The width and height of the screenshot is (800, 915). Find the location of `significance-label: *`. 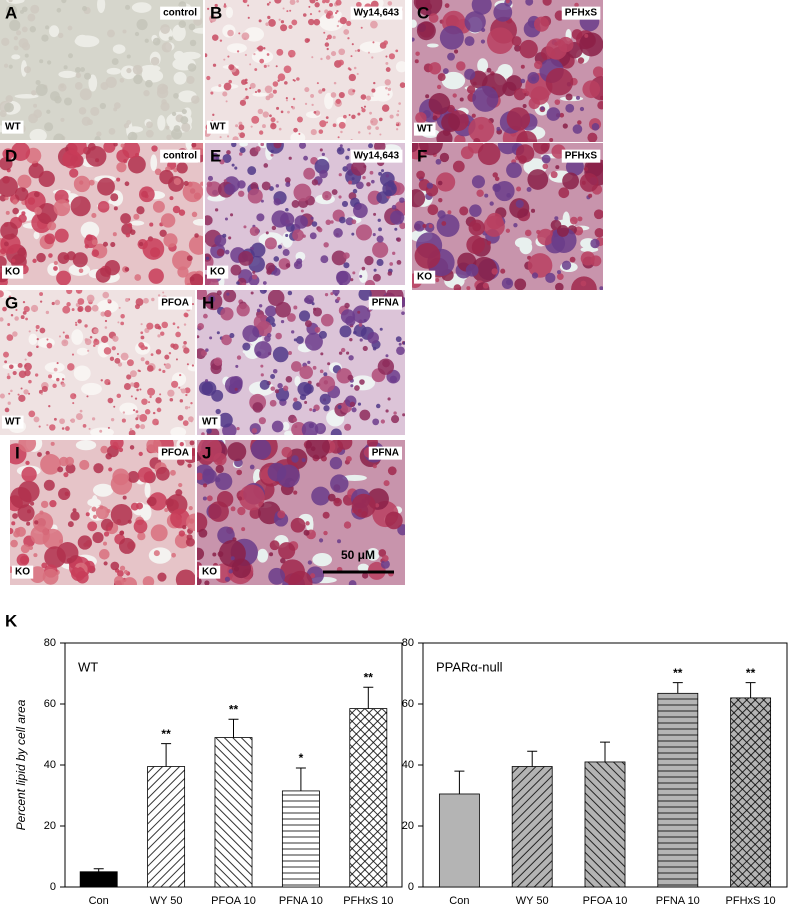

significance-label: * is located at coordinates (301, 758).